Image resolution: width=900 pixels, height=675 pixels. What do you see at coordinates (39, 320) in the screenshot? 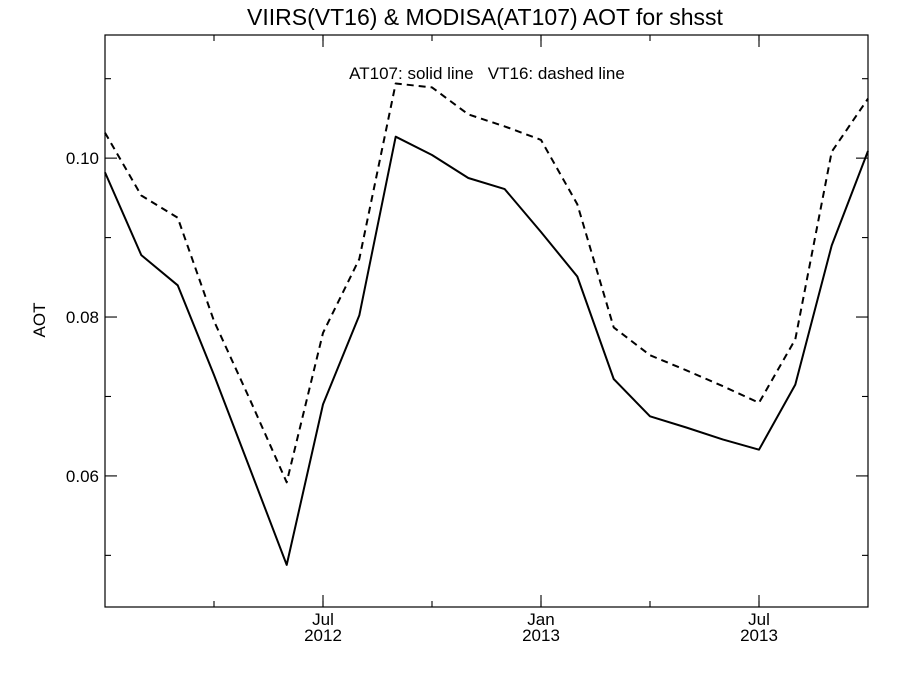
I see `y-axis-label: AOT` at bounding box center [39, 320].